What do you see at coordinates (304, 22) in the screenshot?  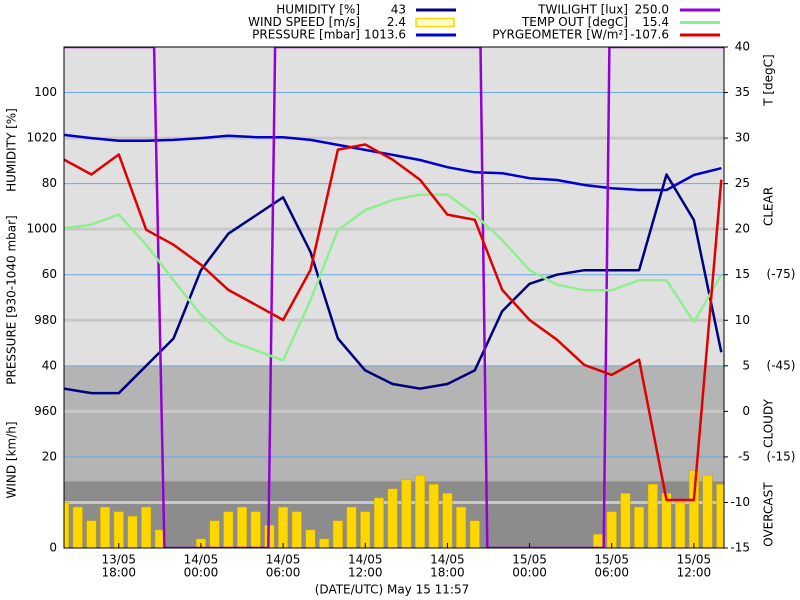 I see `legend-name: WIND SPEED [m/s]` at bounding box center [304, 22].